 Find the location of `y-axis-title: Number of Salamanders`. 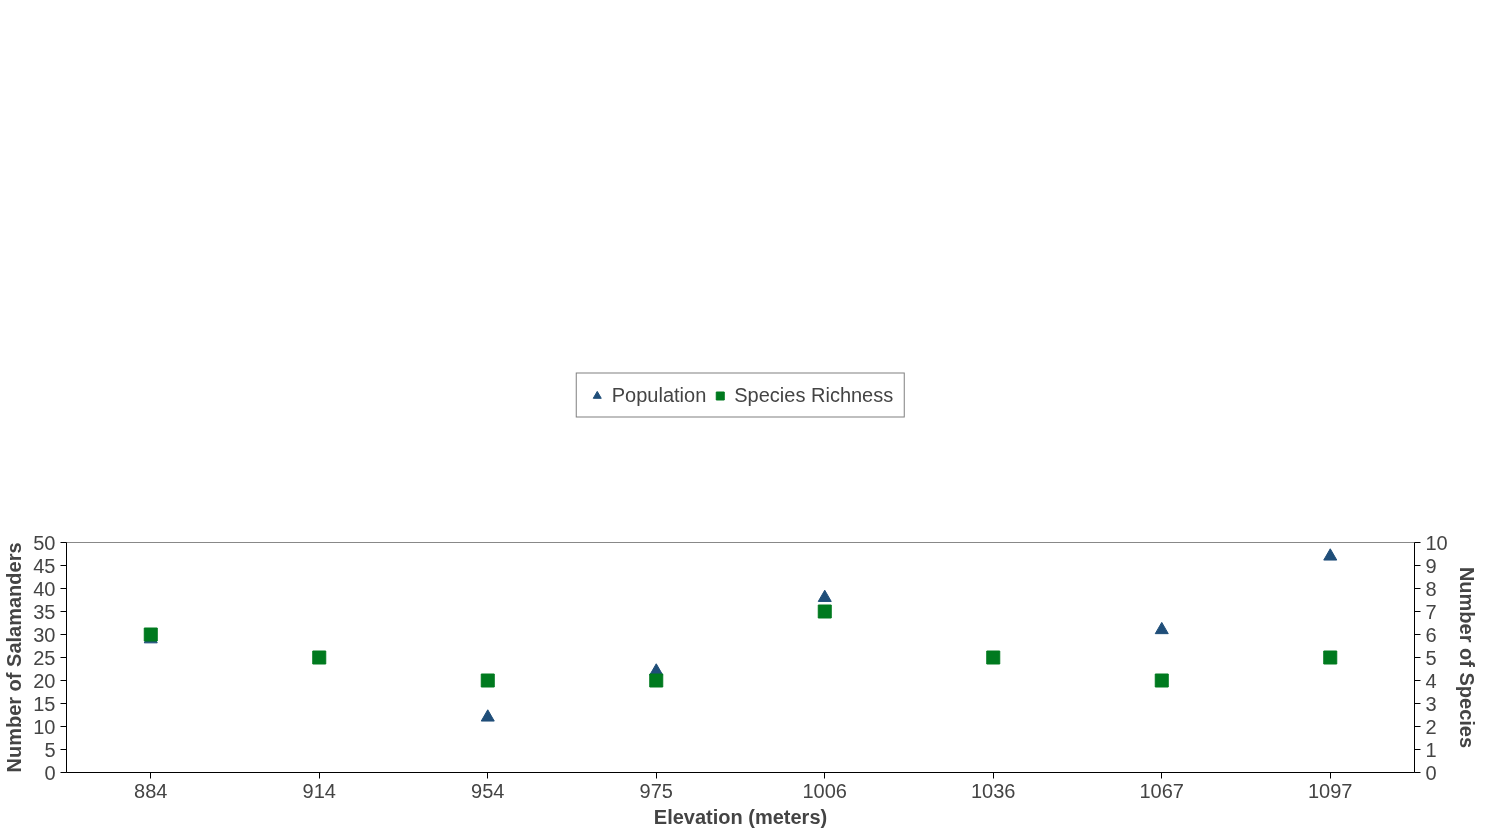

y-axis-title: Number of Salamanders is located at coordinates (14, 657).